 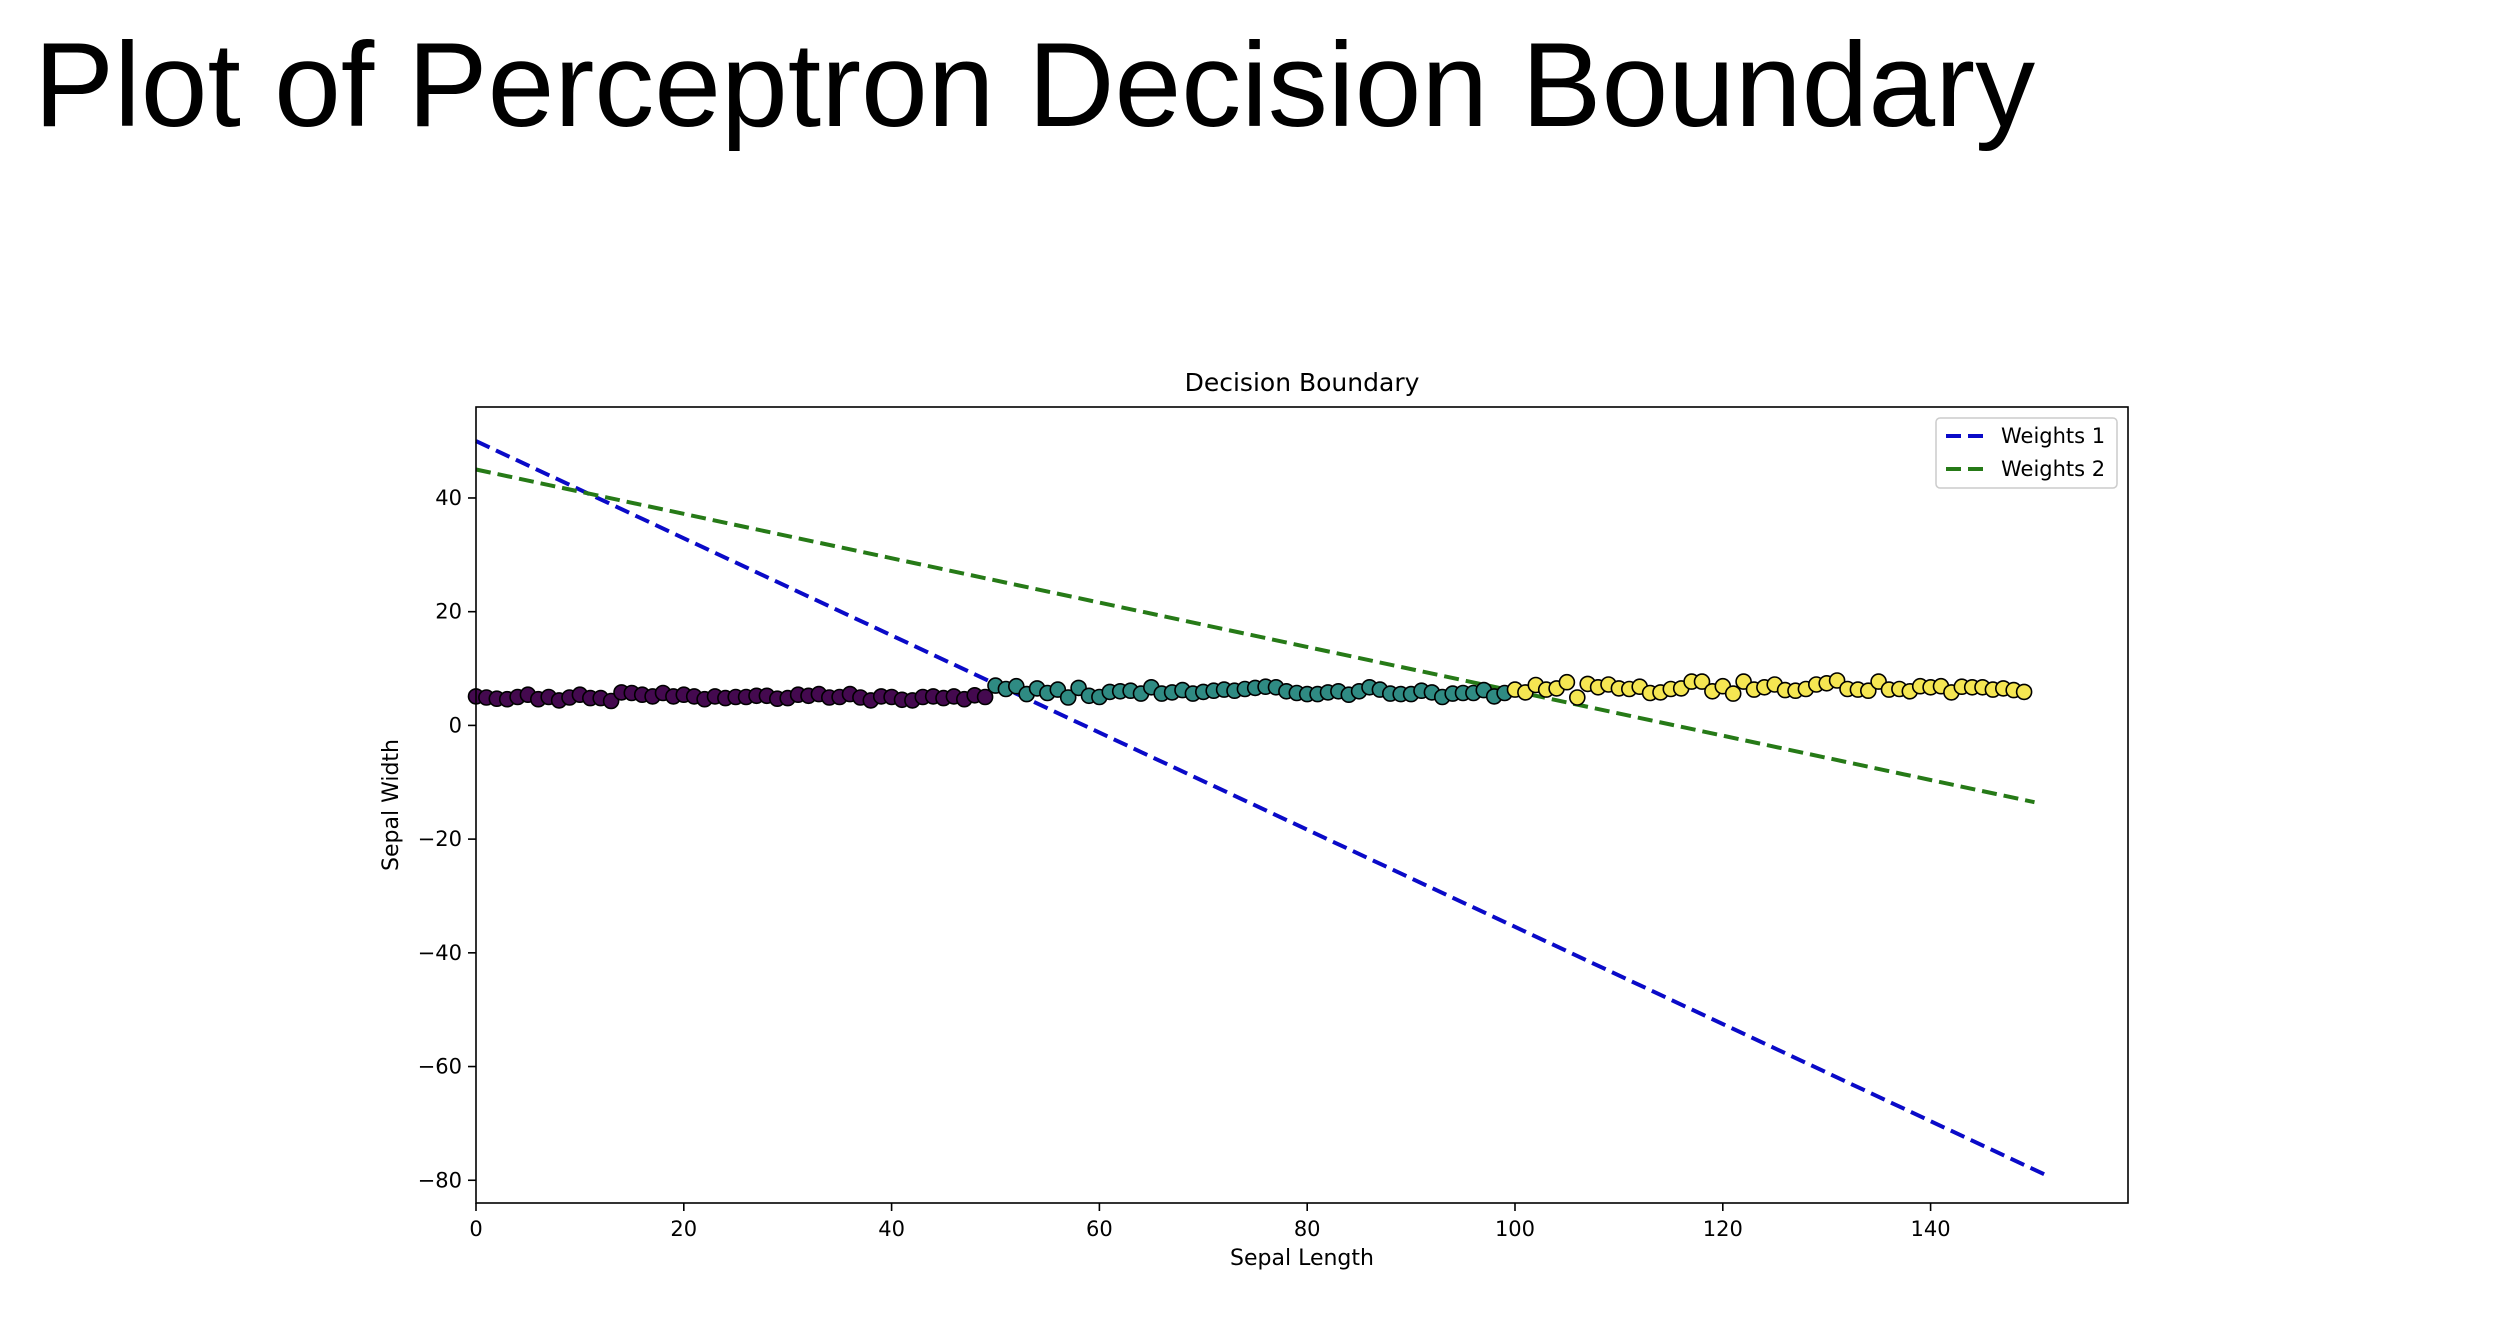 I want to click on x-axis-label: Sepal Length, so click(x=1302, y=1258).